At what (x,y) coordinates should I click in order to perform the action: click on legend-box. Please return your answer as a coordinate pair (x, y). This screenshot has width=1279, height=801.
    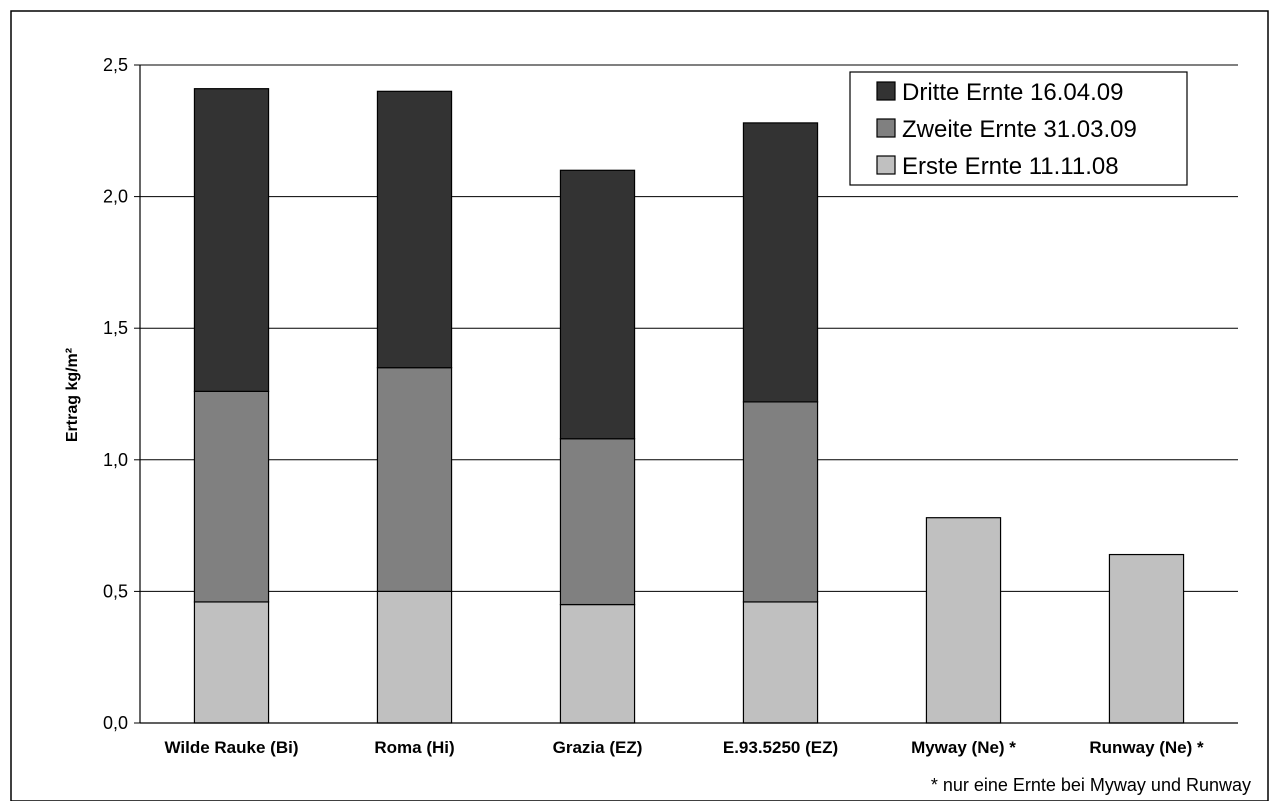
    Looking at the image, I should click on (1018, 128).